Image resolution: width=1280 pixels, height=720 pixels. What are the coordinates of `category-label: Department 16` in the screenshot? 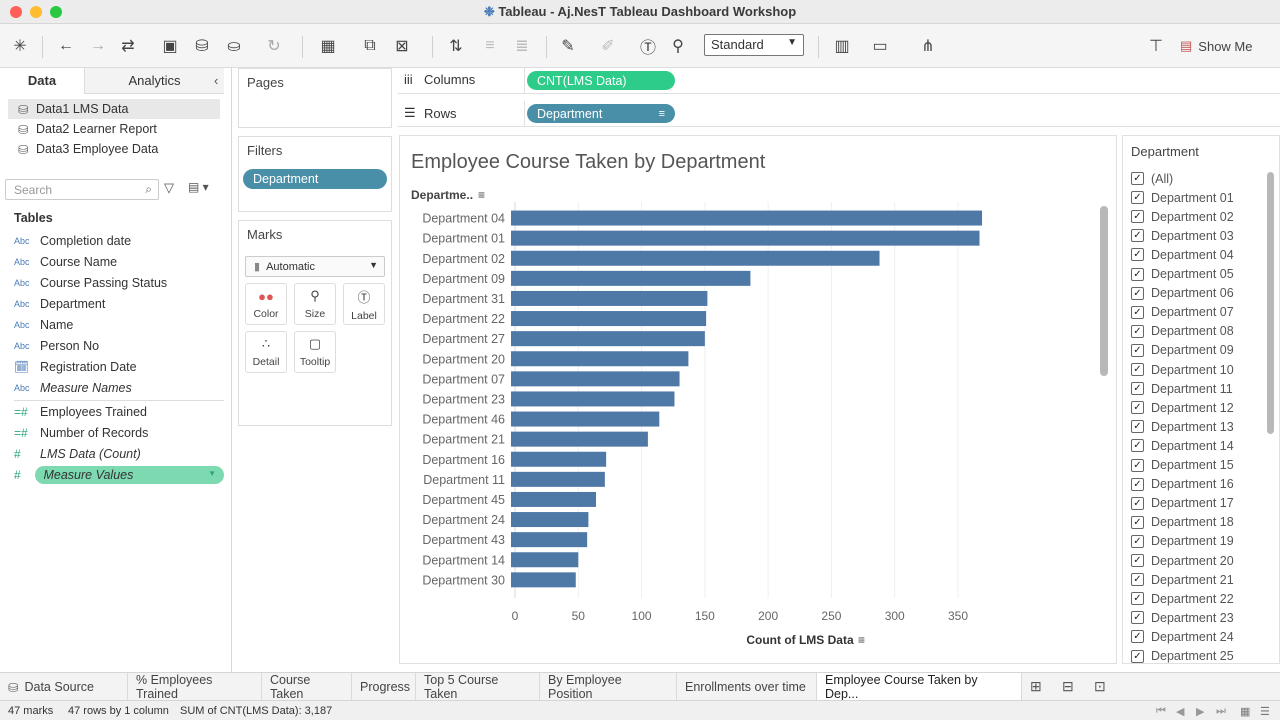 It's located at (463, 460).